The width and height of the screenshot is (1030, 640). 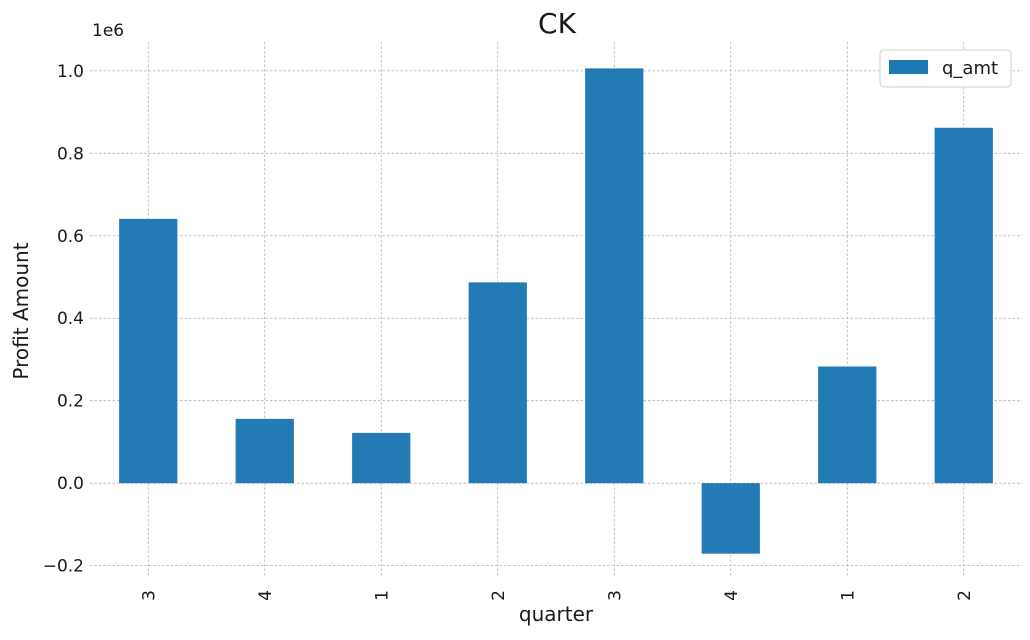 I want to click on legend-frame, so click(x=945, y=68).